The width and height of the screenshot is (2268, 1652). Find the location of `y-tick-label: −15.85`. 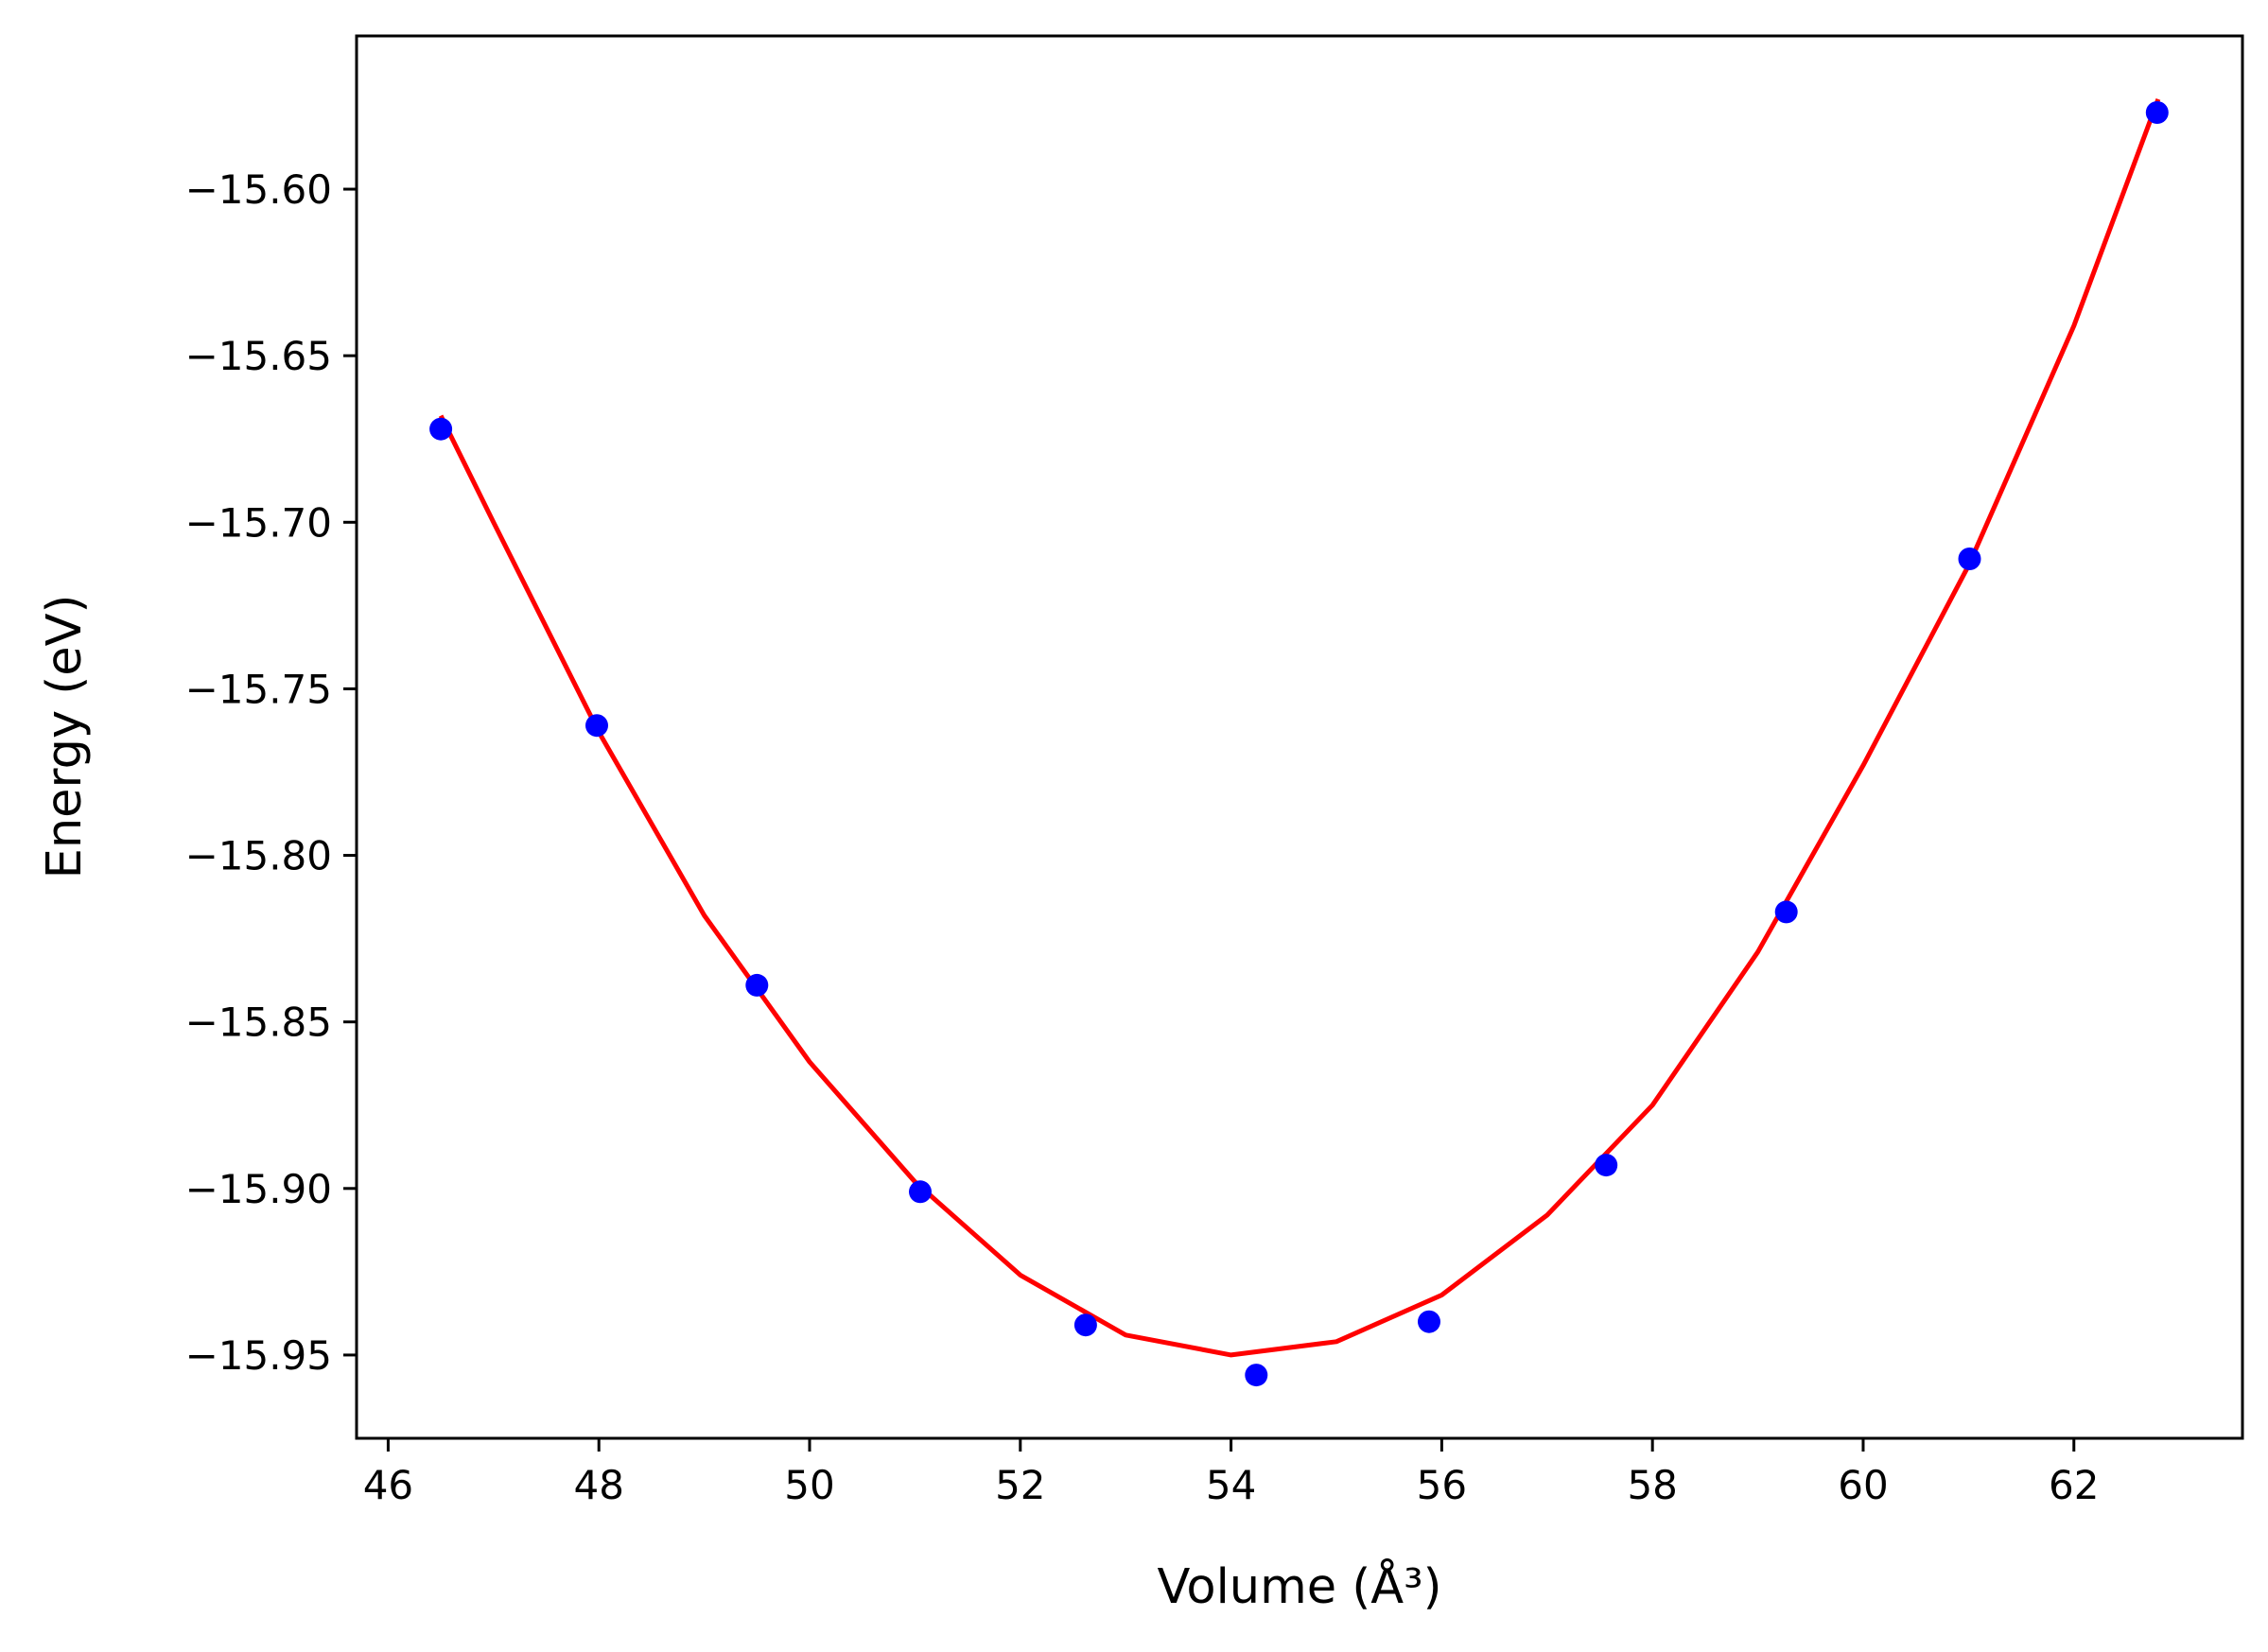

y-tick-label: −15.85 is located at coordinates (258, 1023).